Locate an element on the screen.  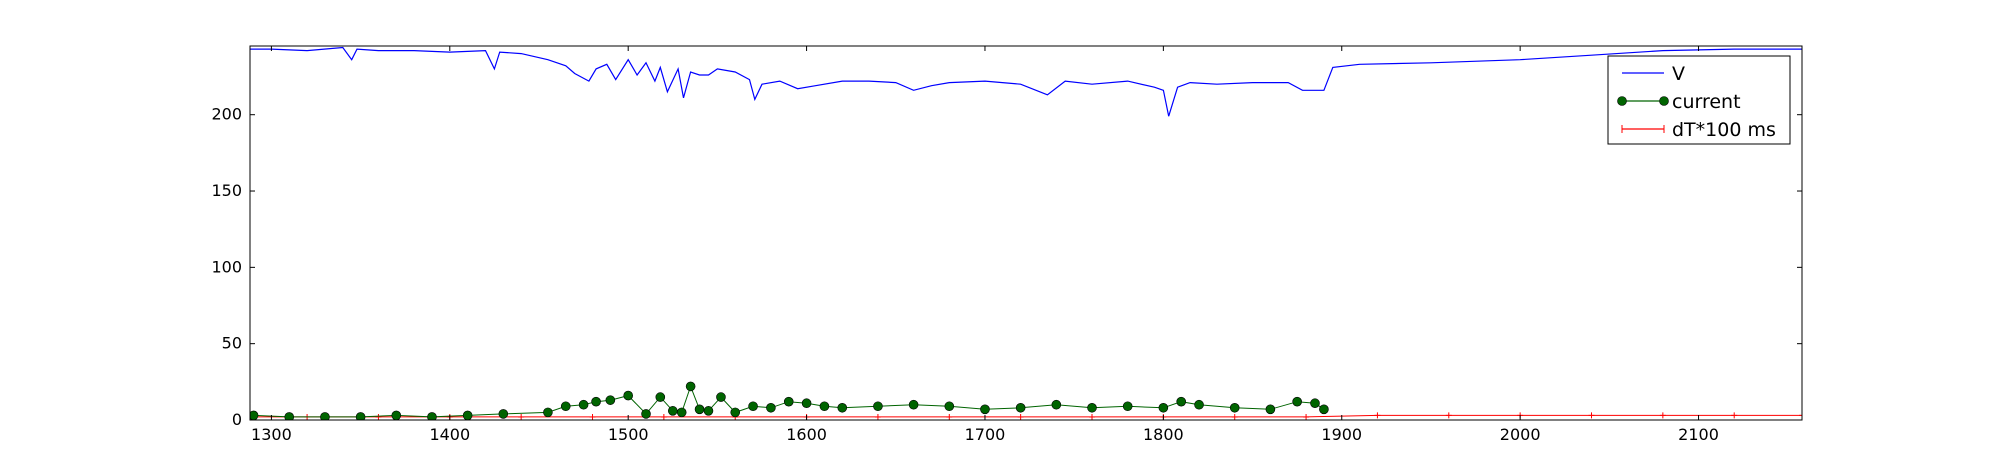
x-tick-label: 1500 is located at coordinates (628, 434).